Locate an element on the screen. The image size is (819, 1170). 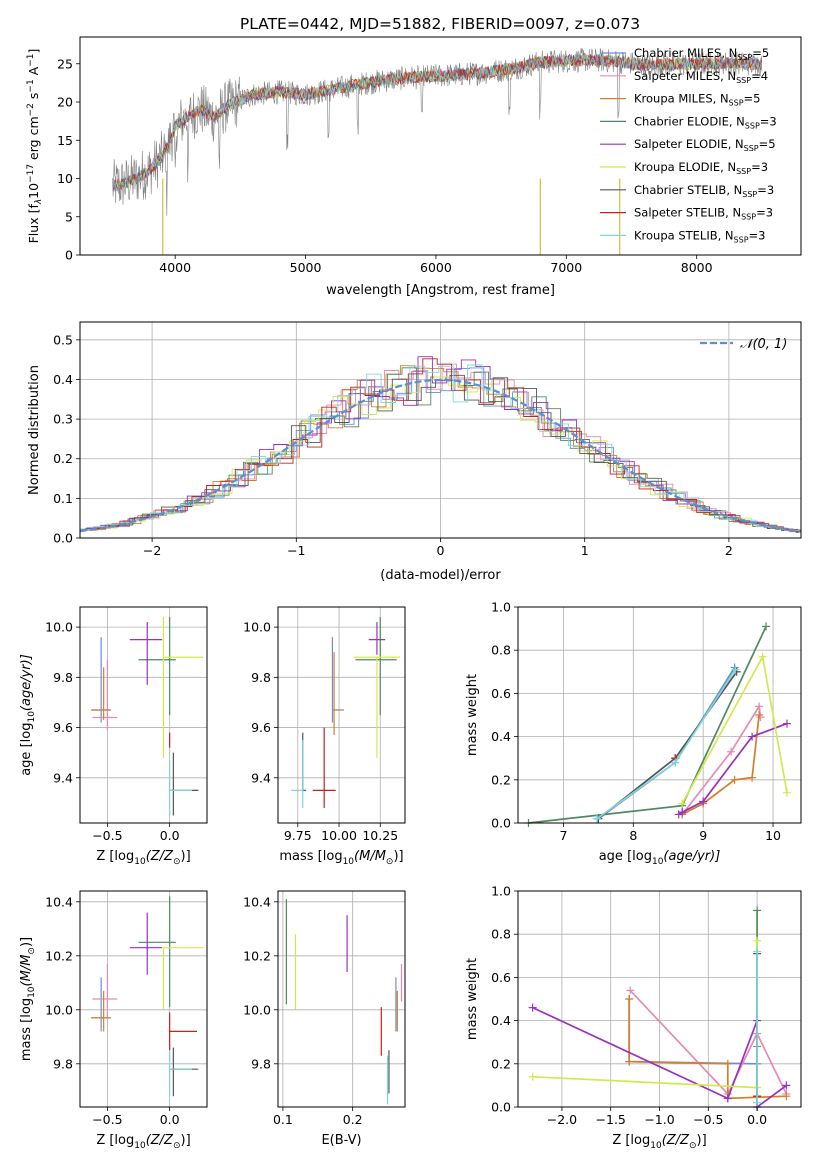
x-tick-label: 7000 is located at coordinates (566, 267).